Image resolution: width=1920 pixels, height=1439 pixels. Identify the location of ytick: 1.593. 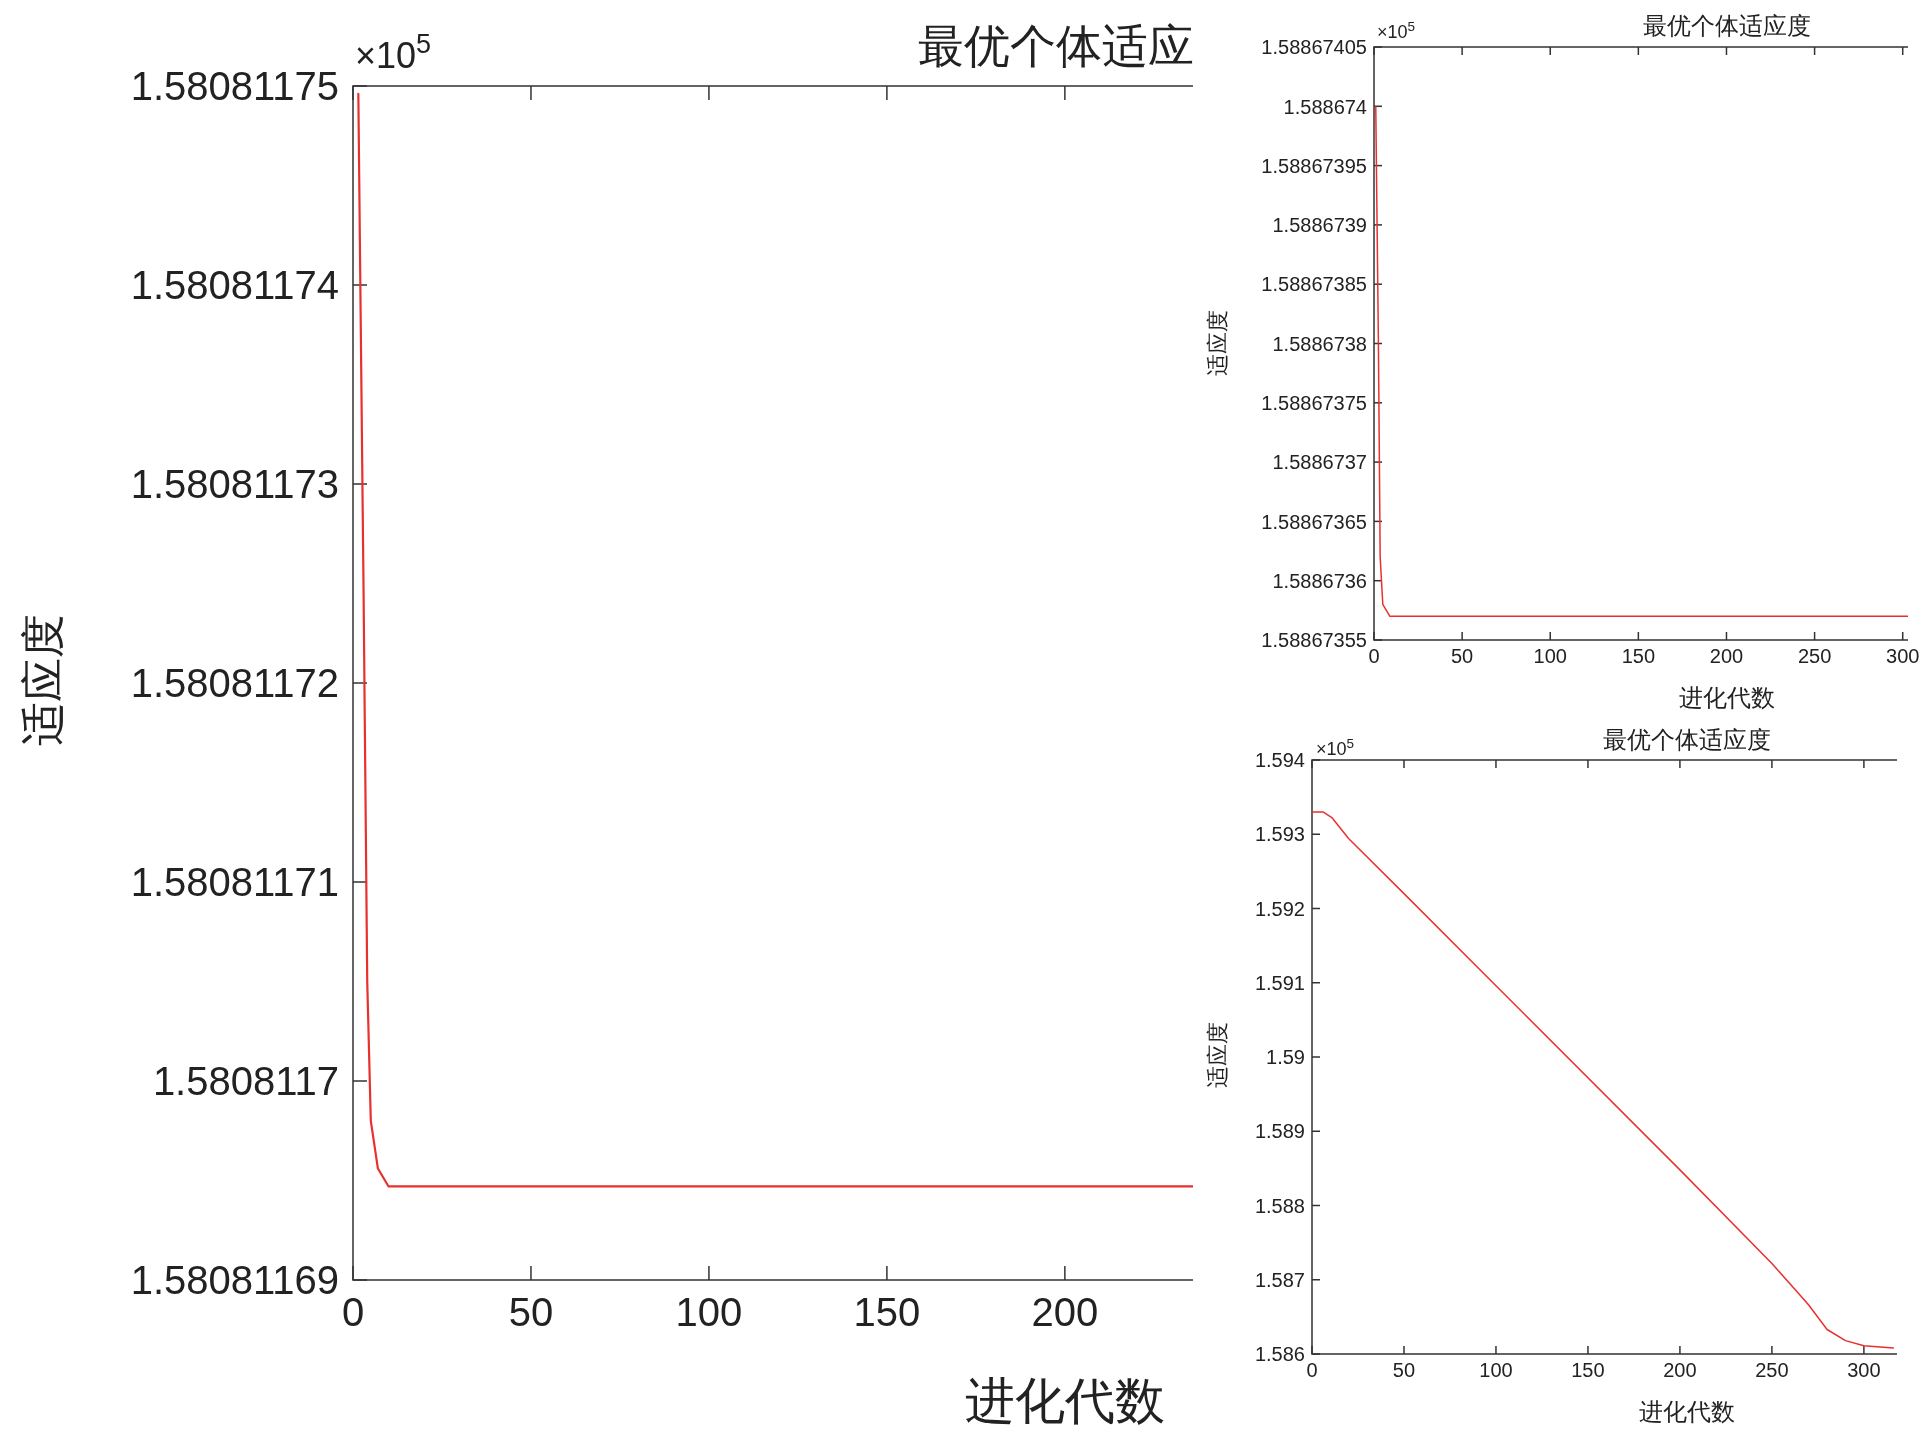
(1279, 834).